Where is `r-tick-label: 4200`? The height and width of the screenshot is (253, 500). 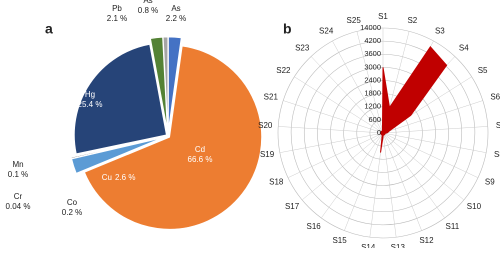
r-tick-label: 4200 is located at coordinates (372, 40).